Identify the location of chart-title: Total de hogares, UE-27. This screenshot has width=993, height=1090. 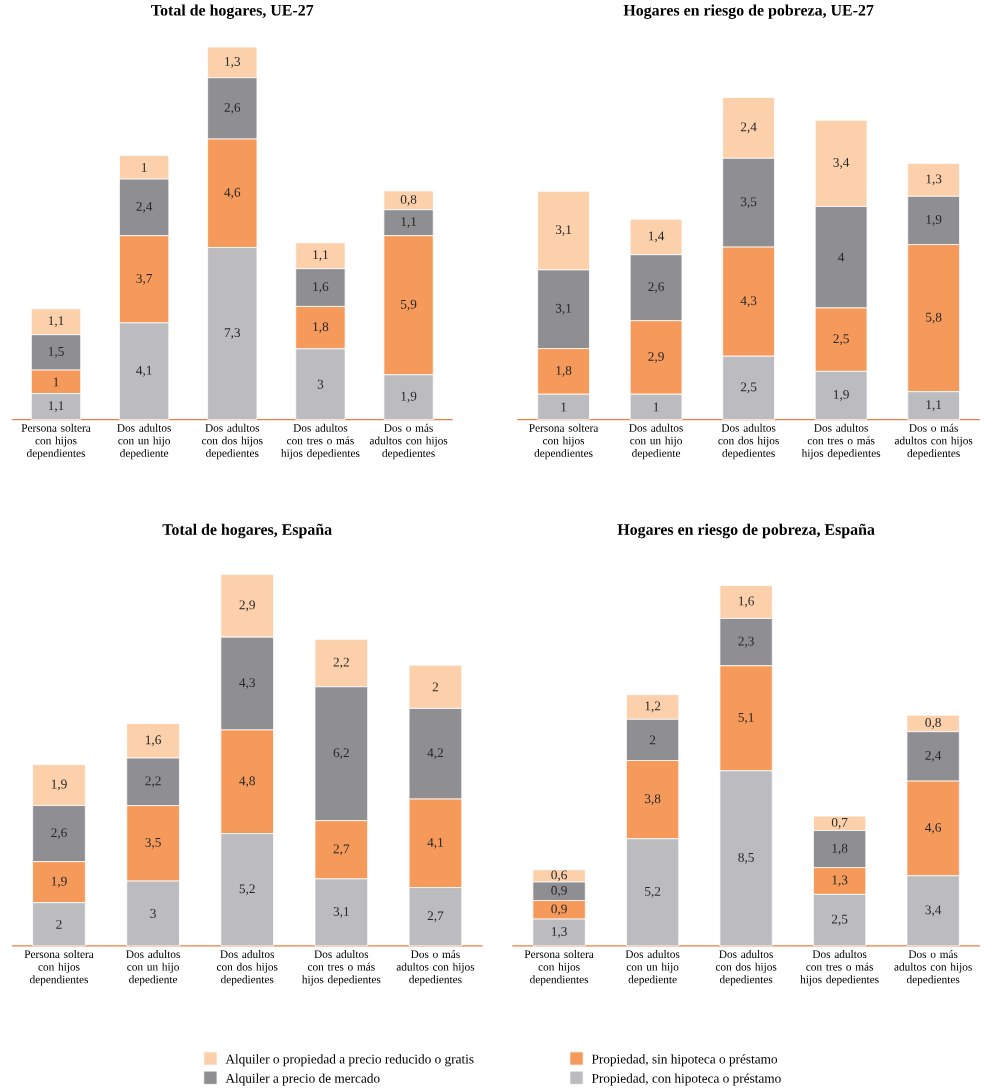
(232, 11).